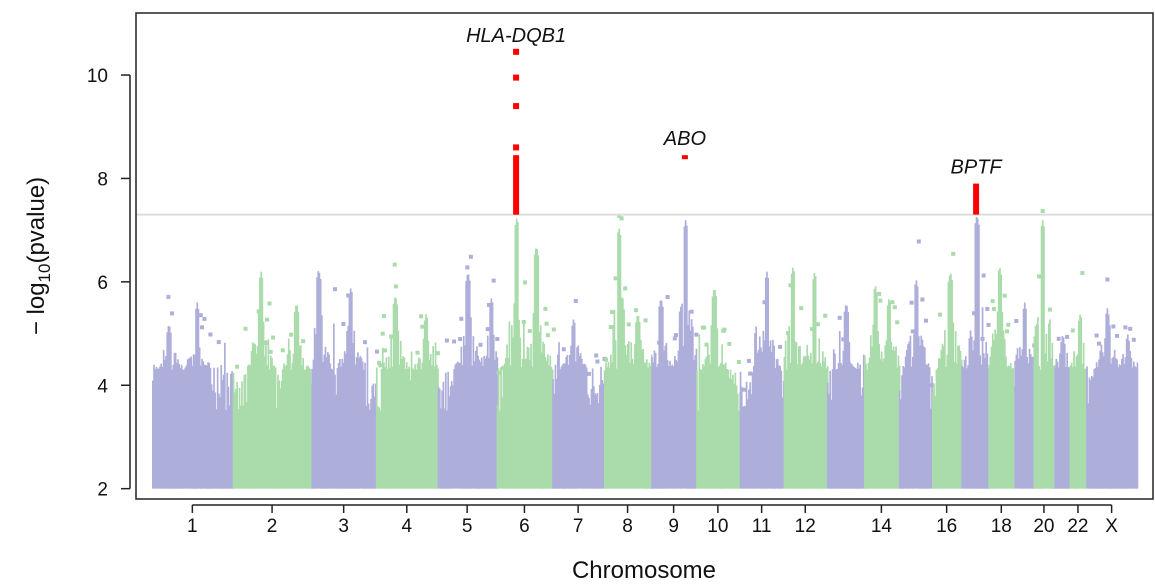  Describe the element at coordinates (976, 199) in the screenshot. I see `significant-point-bptf` at that location.